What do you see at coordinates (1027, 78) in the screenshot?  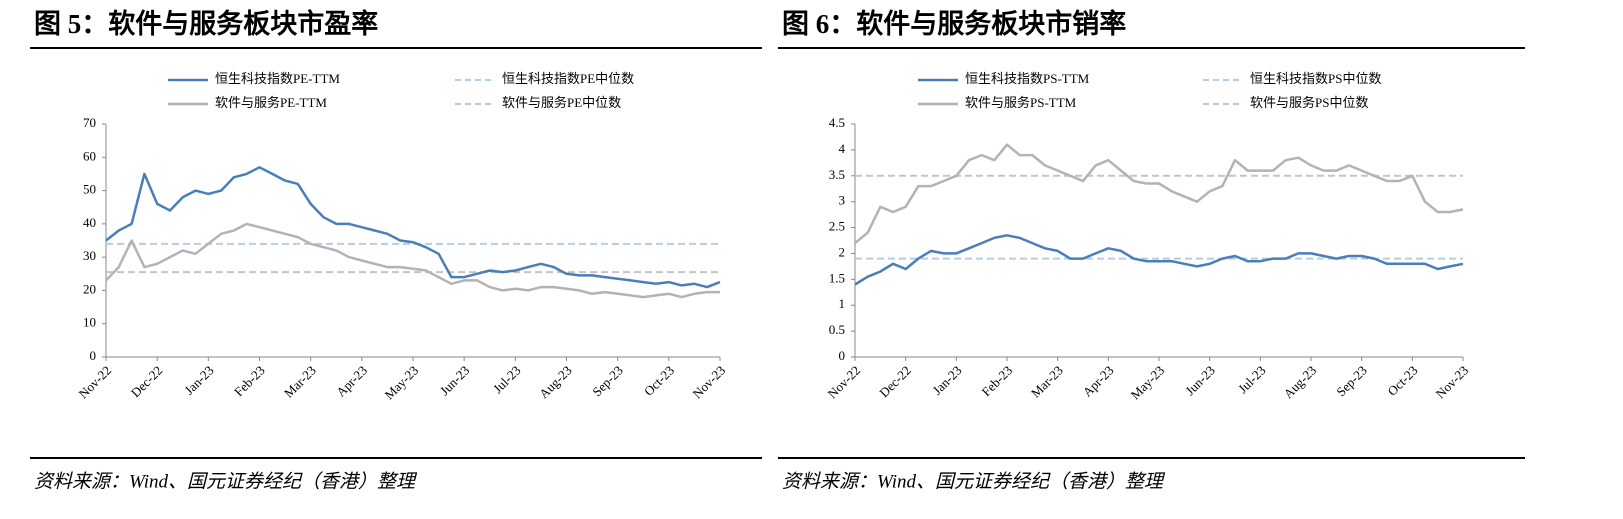 I see `legend-label: 恒生科技指数PS-TTM` at bounding box center [1027, 78].